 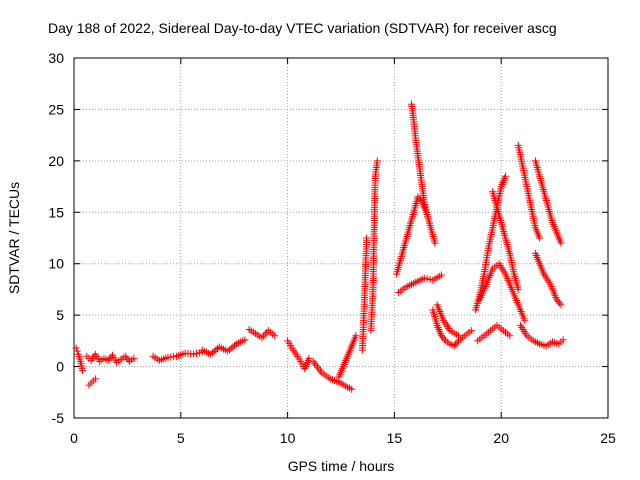 I want to click on x-tick-label: 10, so click(x=288, y=438).